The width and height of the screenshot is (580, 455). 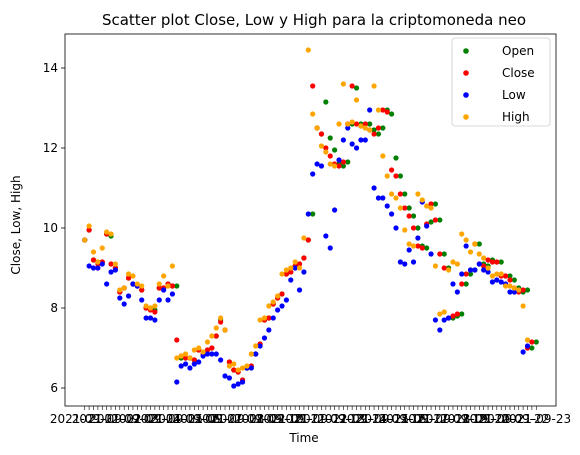 I want to click on legend-entry: High, so click(x=516, y=117).